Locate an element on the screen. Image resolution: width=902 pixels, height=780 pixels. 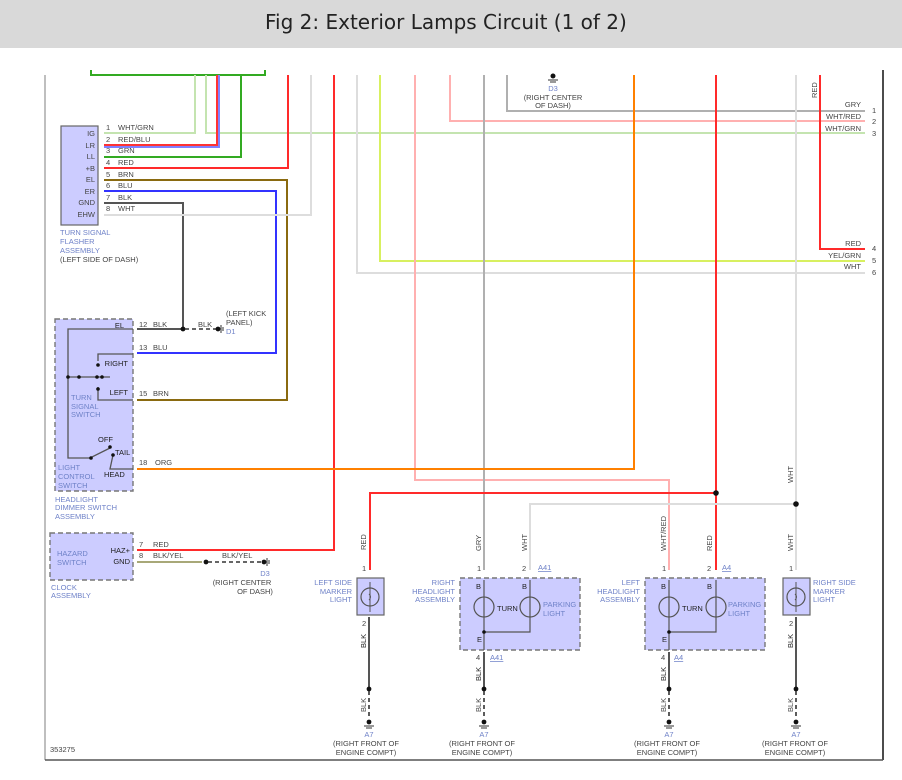
ground-d1-icon is located at coordinates (219, 329).